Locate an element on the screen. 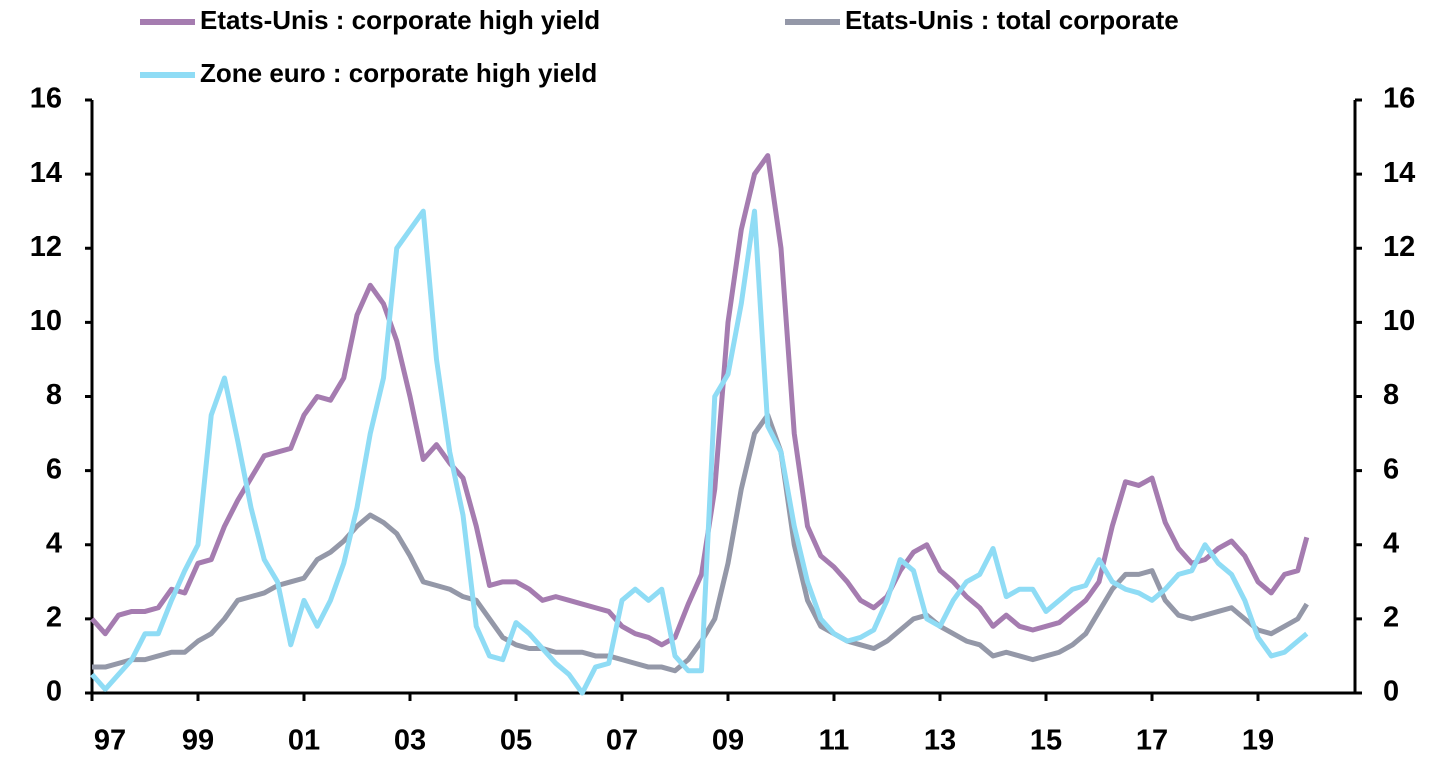 Image resolution: width=1443 pixels, height=761 pixels. y2-tick-label: 14 is located at coordinates (1399, 173).